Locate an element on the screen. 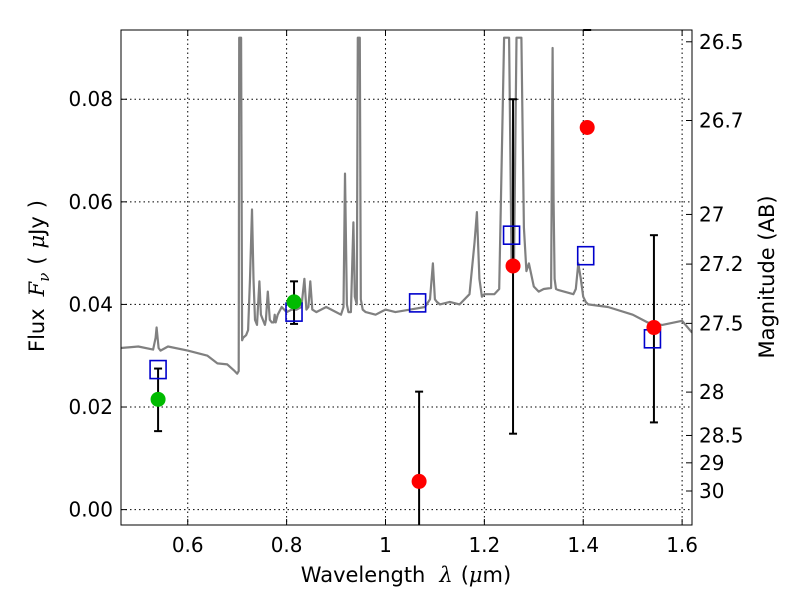 The image size is (800, 600). y2-tick-label: 27.5 is located at coordinates (721, 323).